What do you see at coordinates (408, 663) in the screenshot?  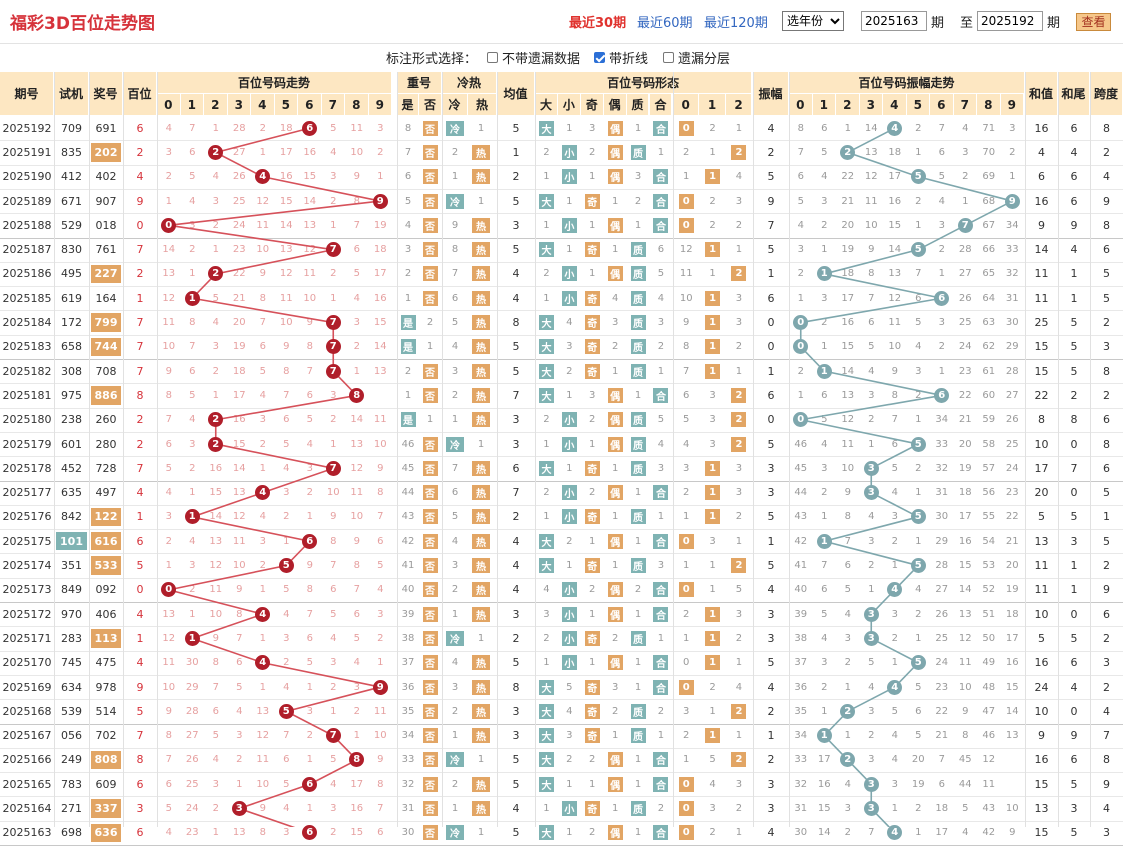 I see `repeat-miss: 37` at bounding box center [408, 663].